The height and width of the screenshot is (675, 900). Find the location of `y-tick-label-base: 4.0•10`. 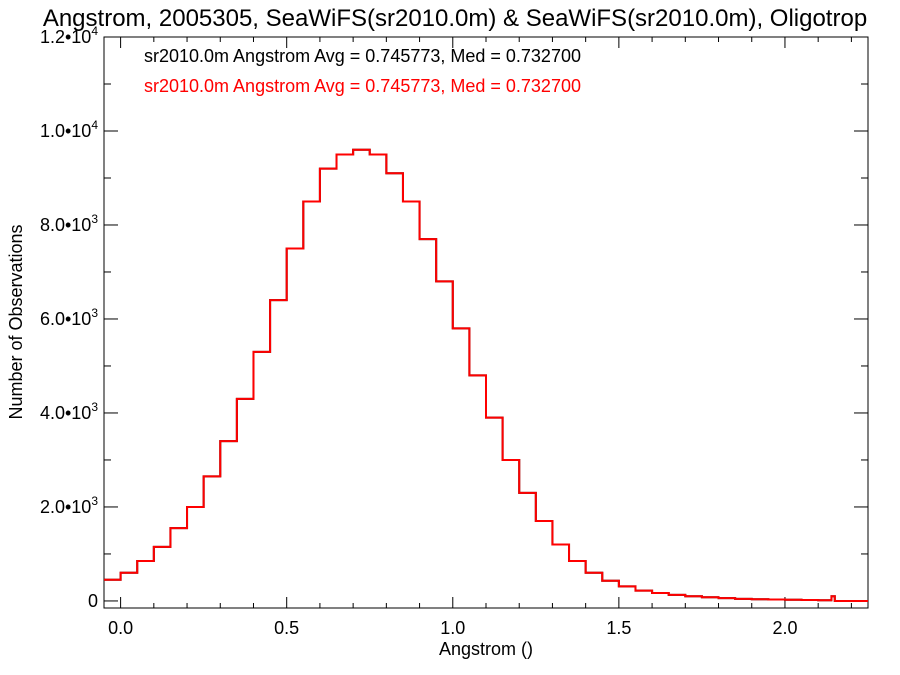

y-tick-label-base: 4.0•10 is located at coordinates (65, 413).